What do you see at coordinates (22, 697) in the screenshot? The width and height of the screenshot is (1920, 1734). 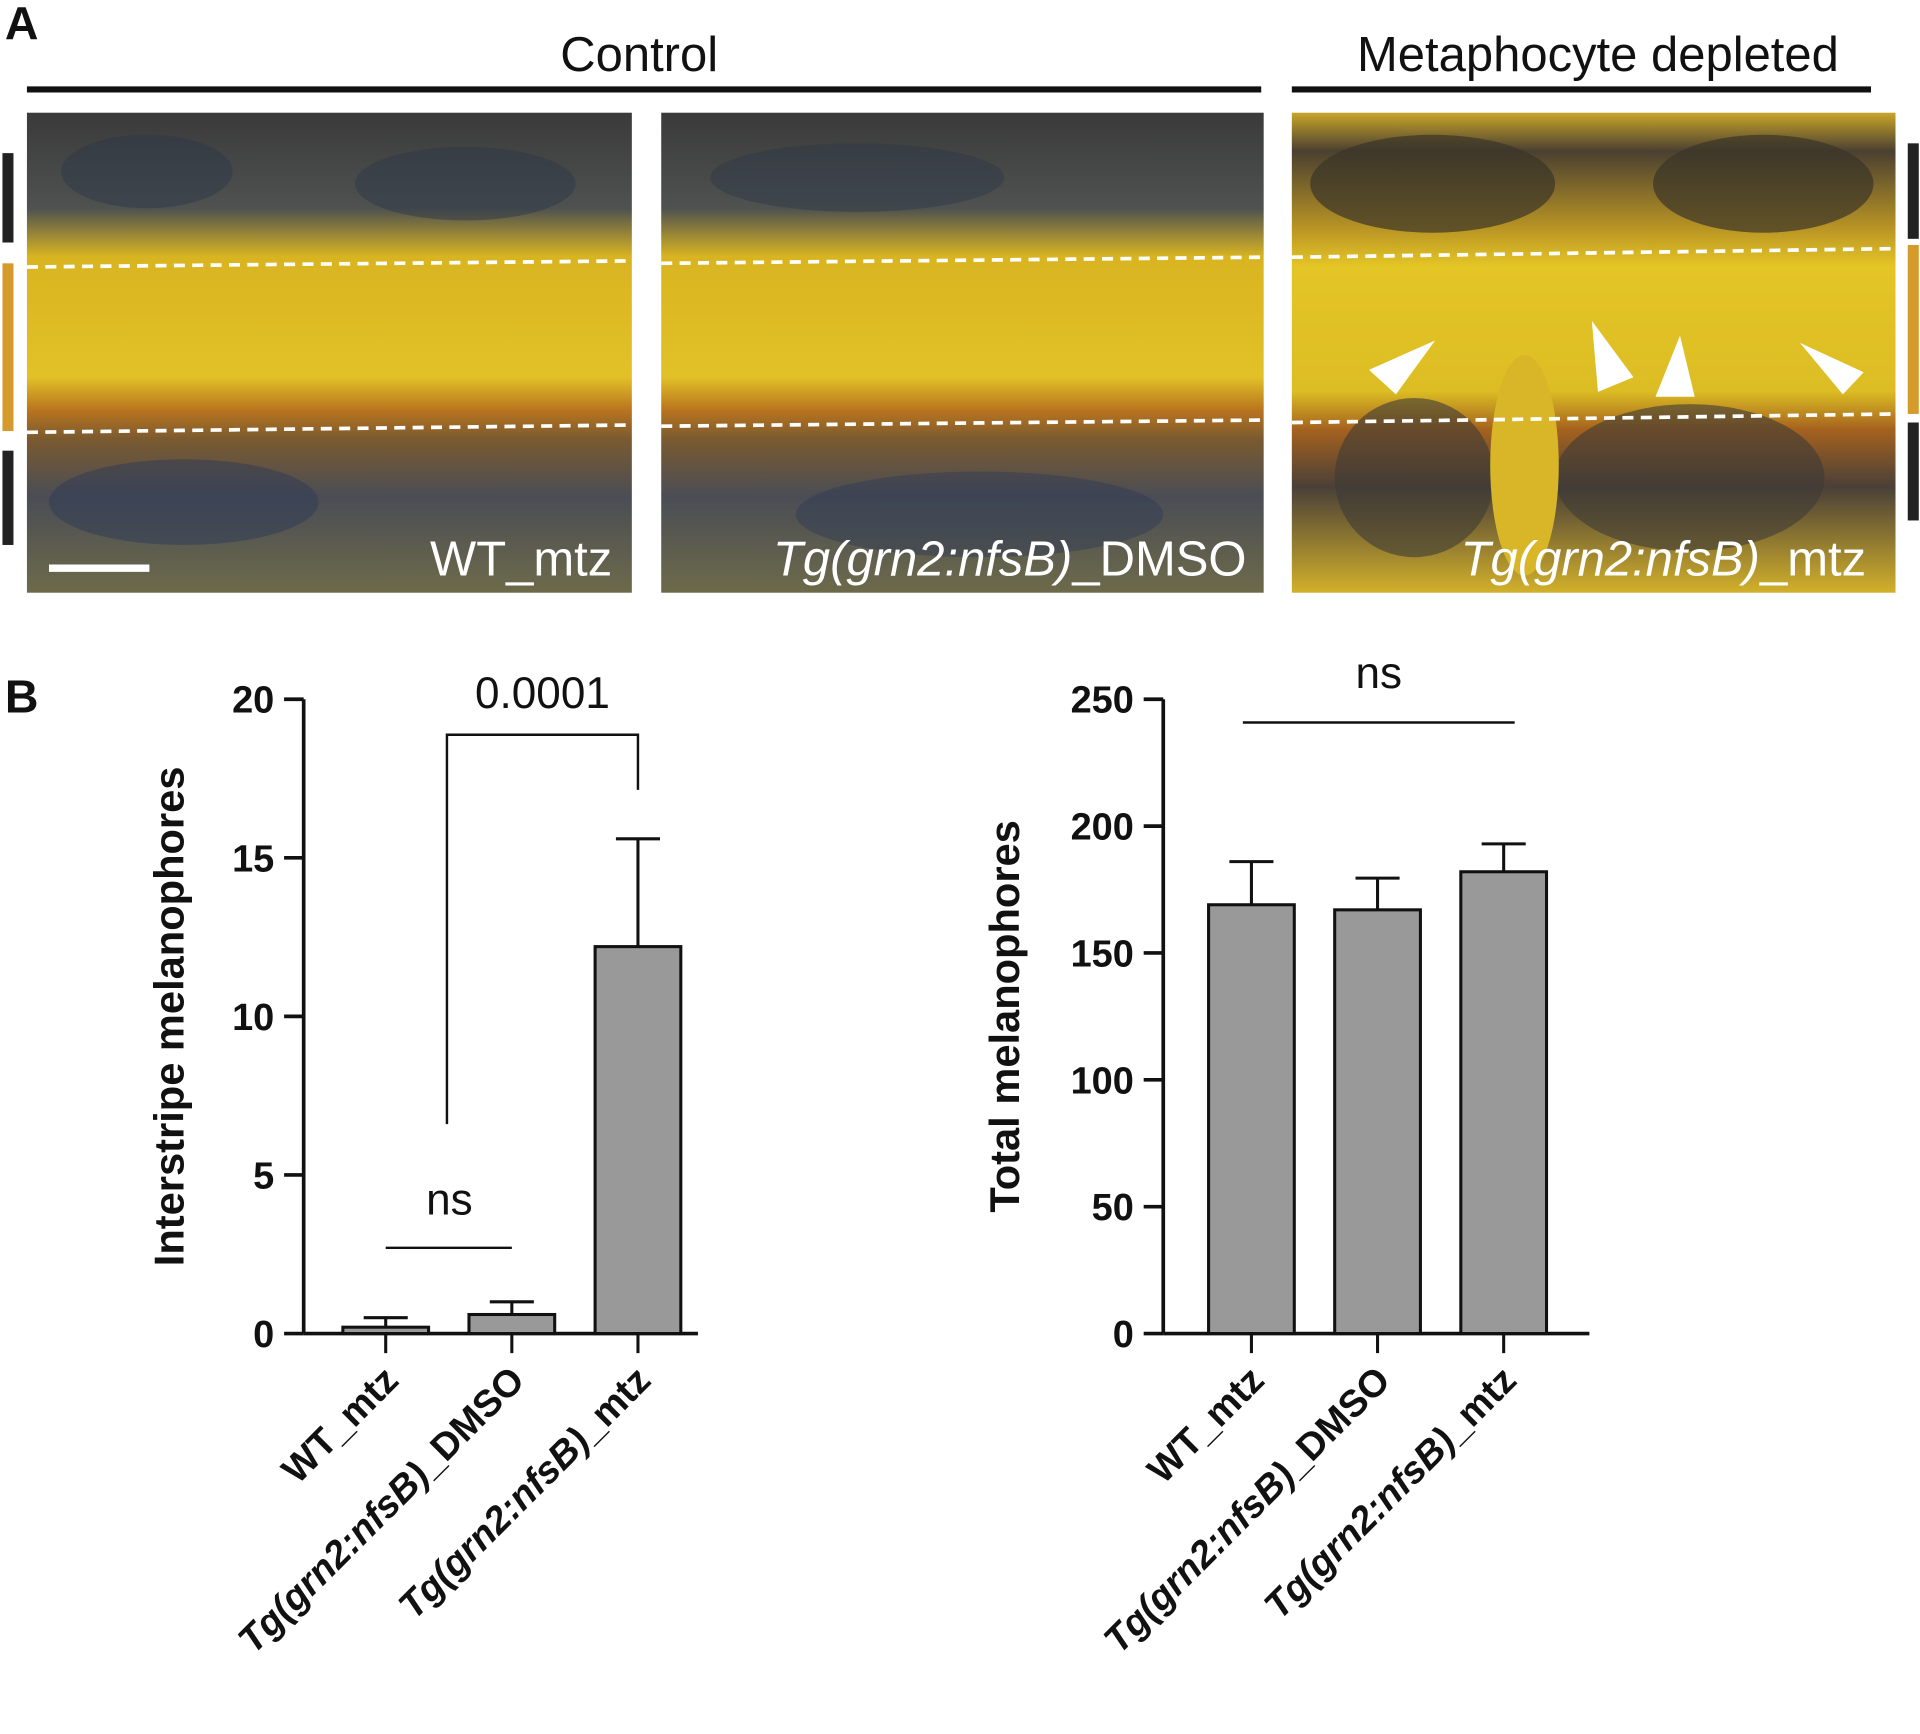 I see `panel-label: B` at bounding box center [22, 697].